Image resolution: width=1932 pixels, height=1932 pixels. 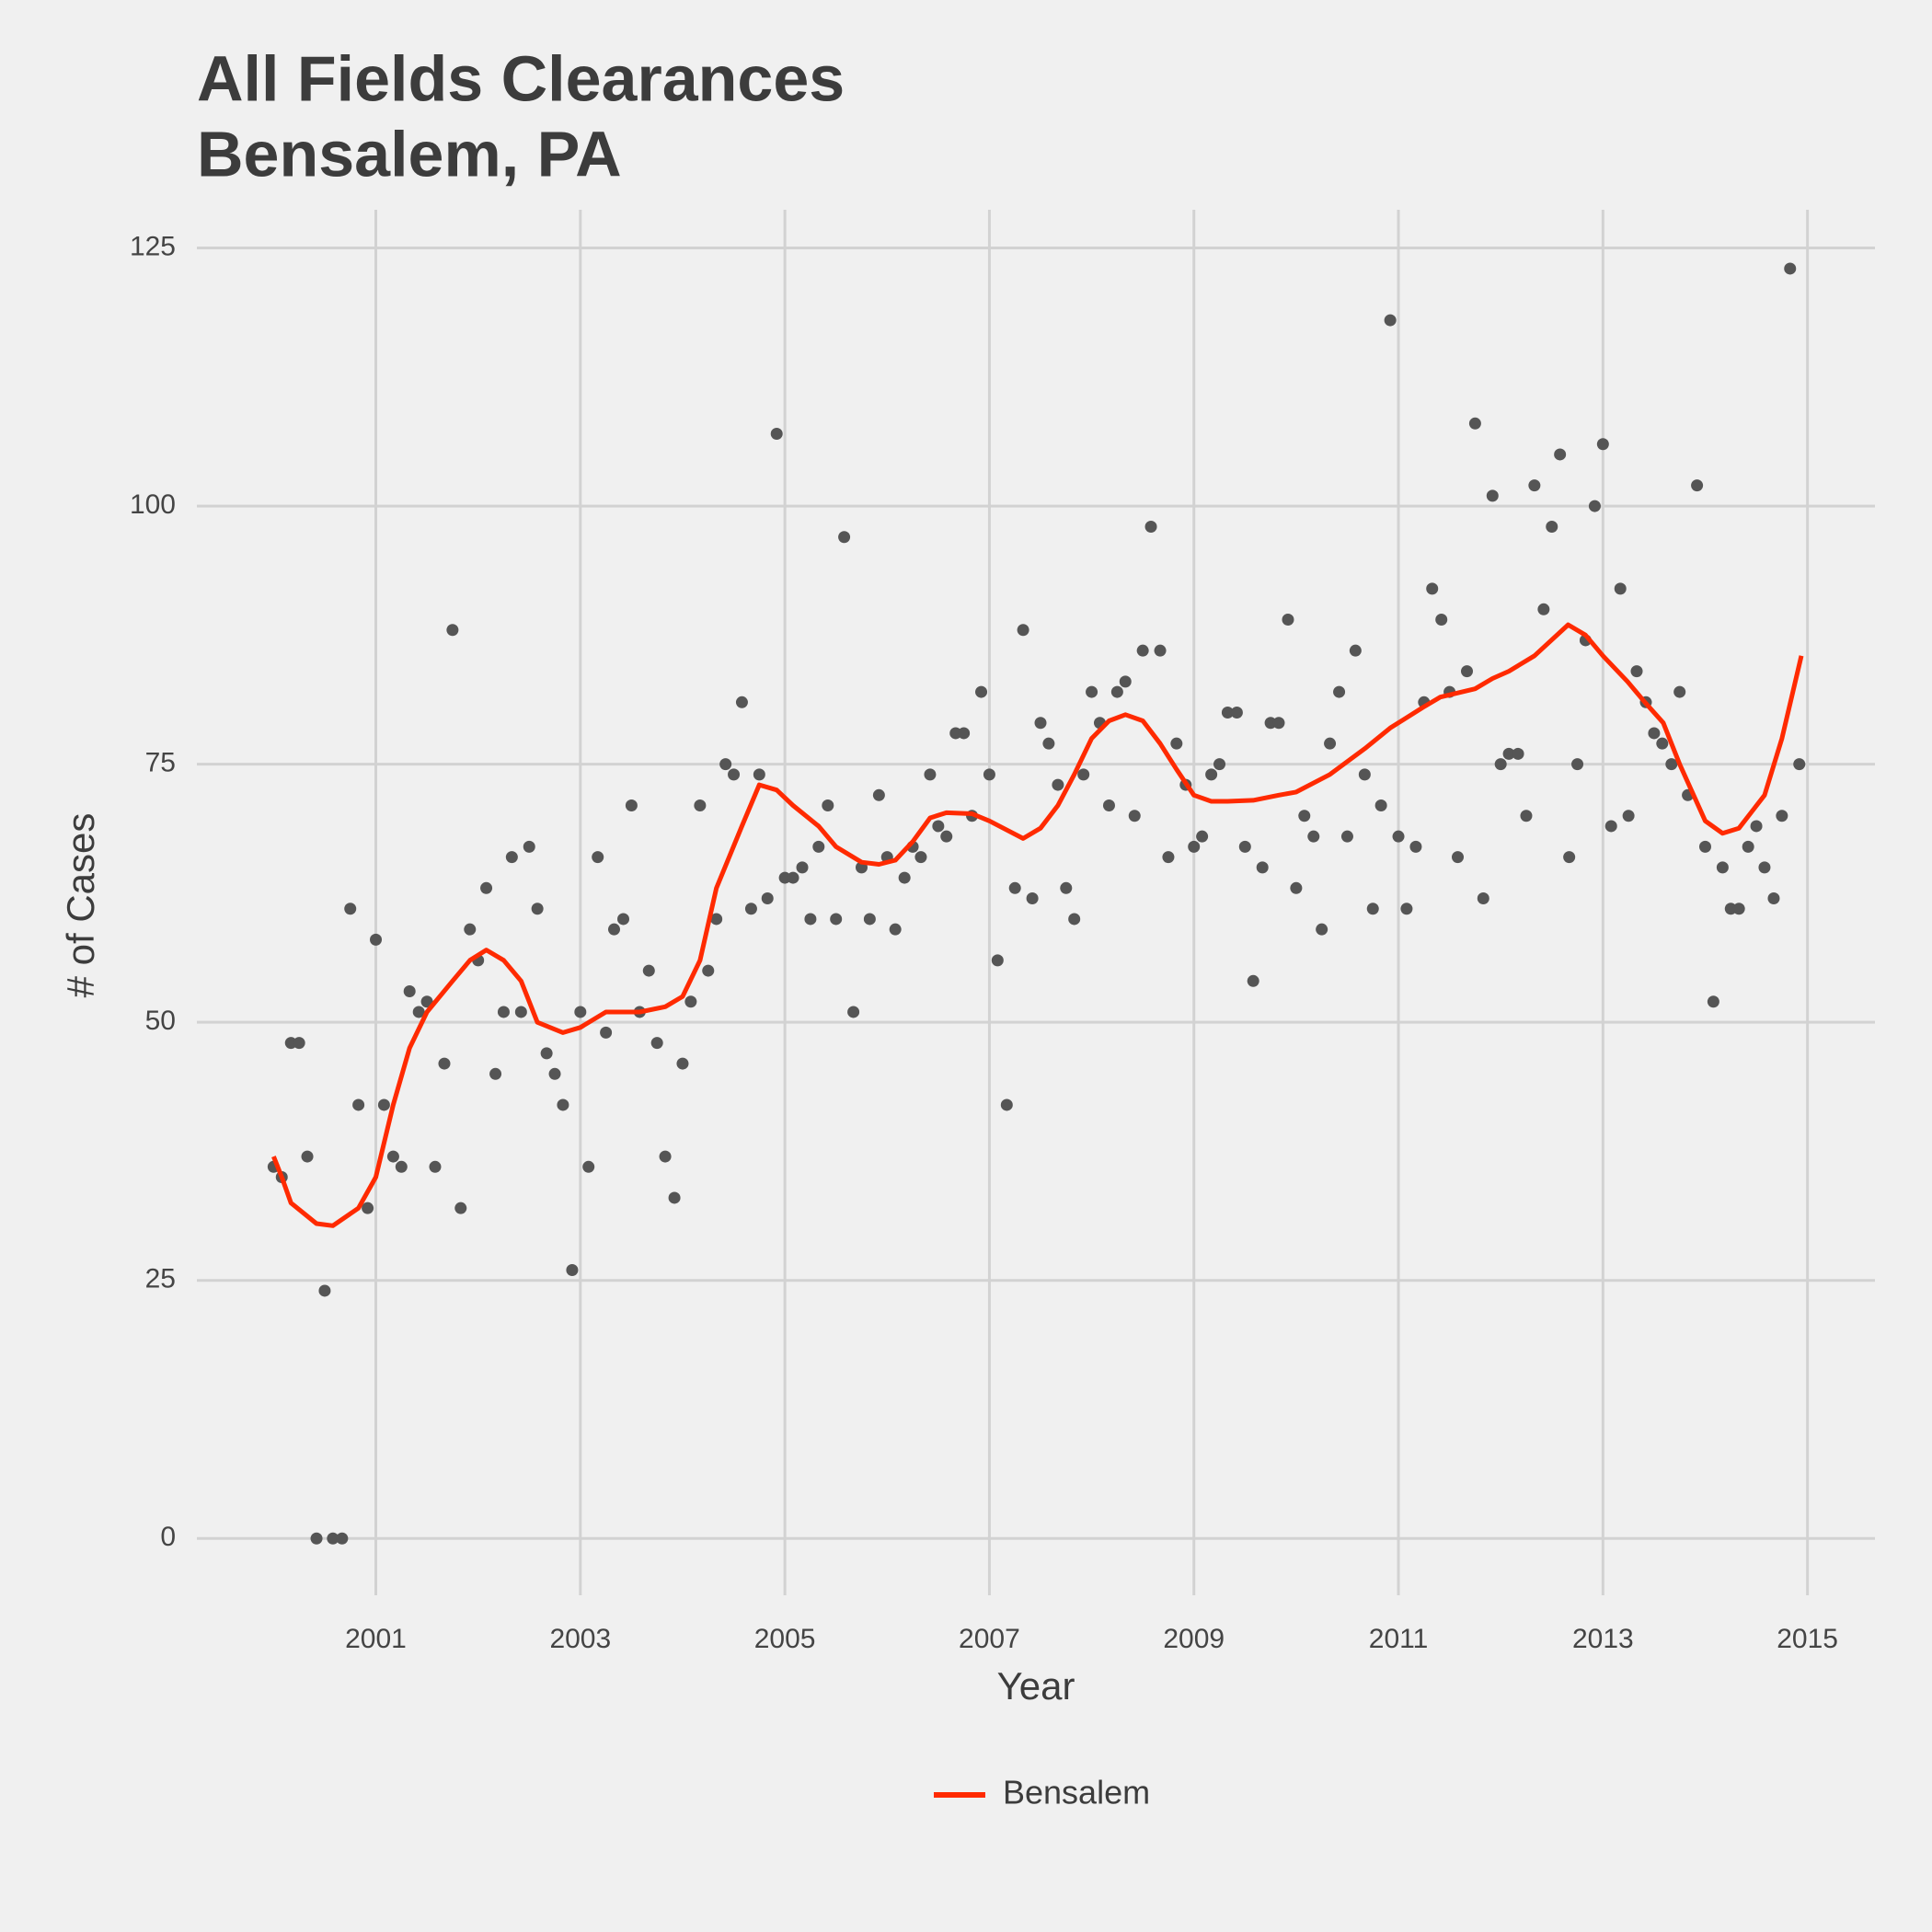 I want to click on x-tick-label: 2015, so click(x=1807, y=1639).